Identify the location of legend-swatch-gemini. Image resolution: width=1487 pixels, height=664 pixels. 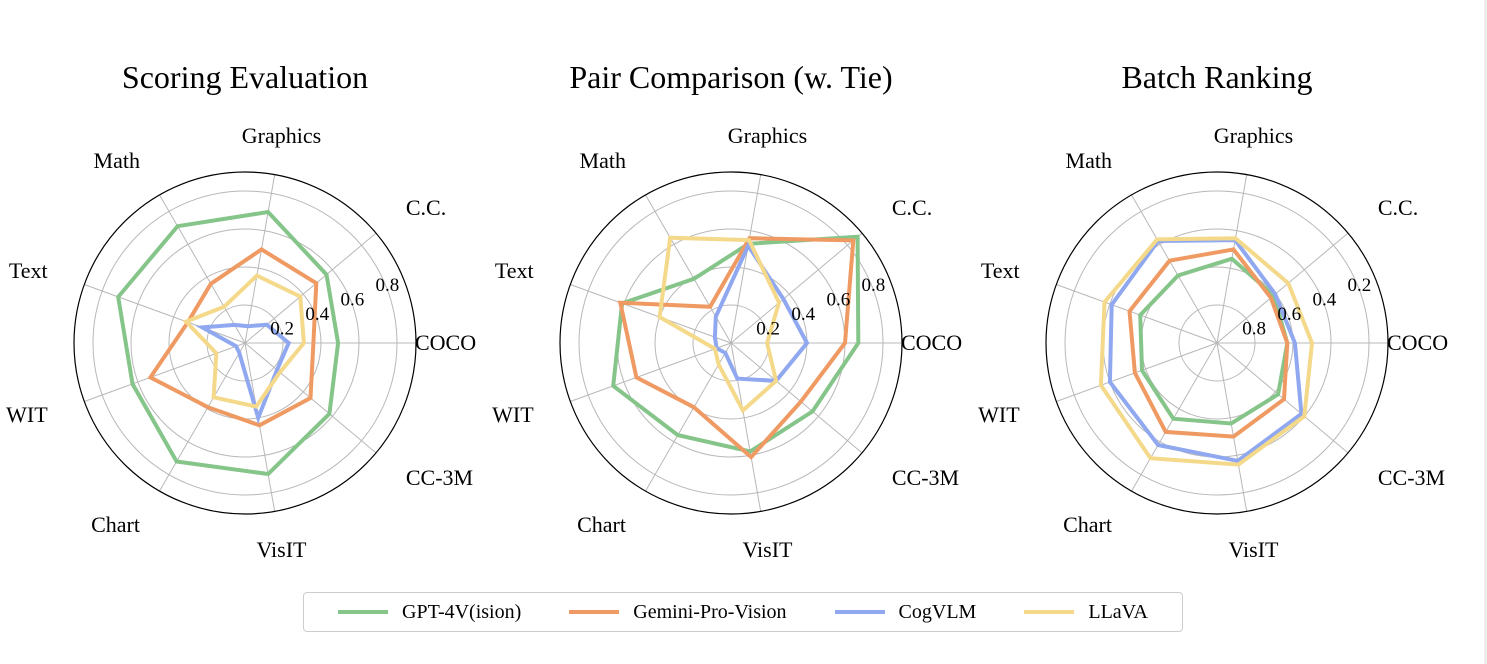
(594, 612).